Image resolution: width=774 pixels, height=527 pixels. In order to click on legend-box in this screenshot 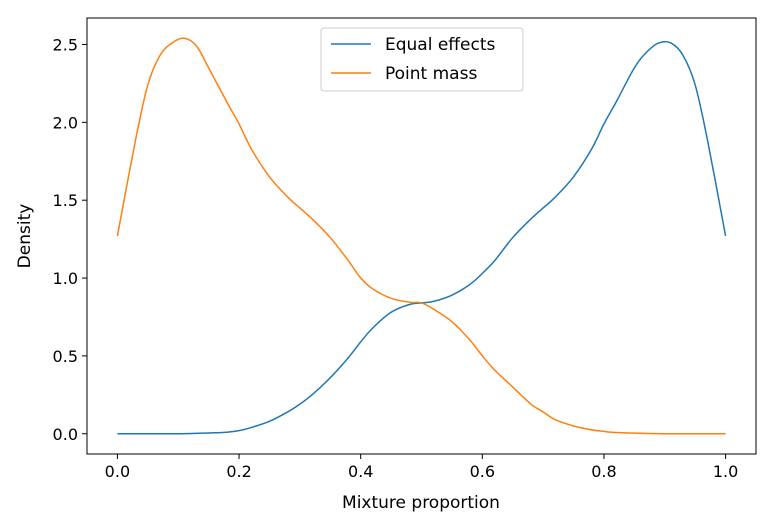, I will do `click(422, 59)`.